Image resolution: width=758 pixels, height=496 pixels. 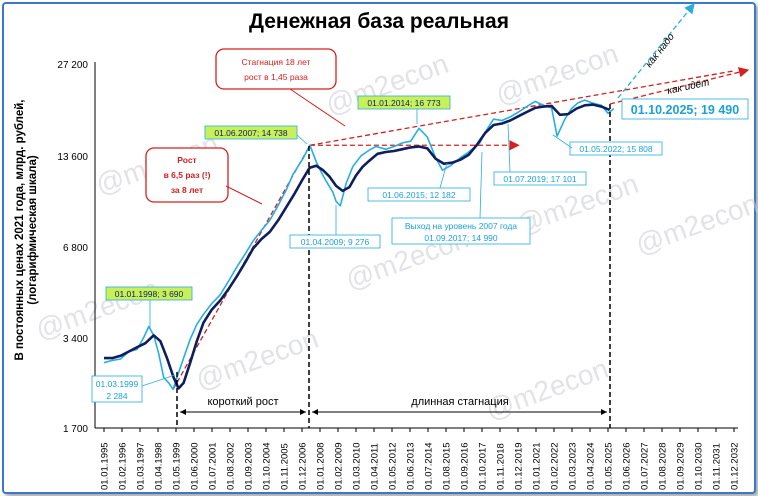 What do you see at coordinates (244, 195) in the screenshot?
I see `growth-pointer` at bounding box center [244, 195].